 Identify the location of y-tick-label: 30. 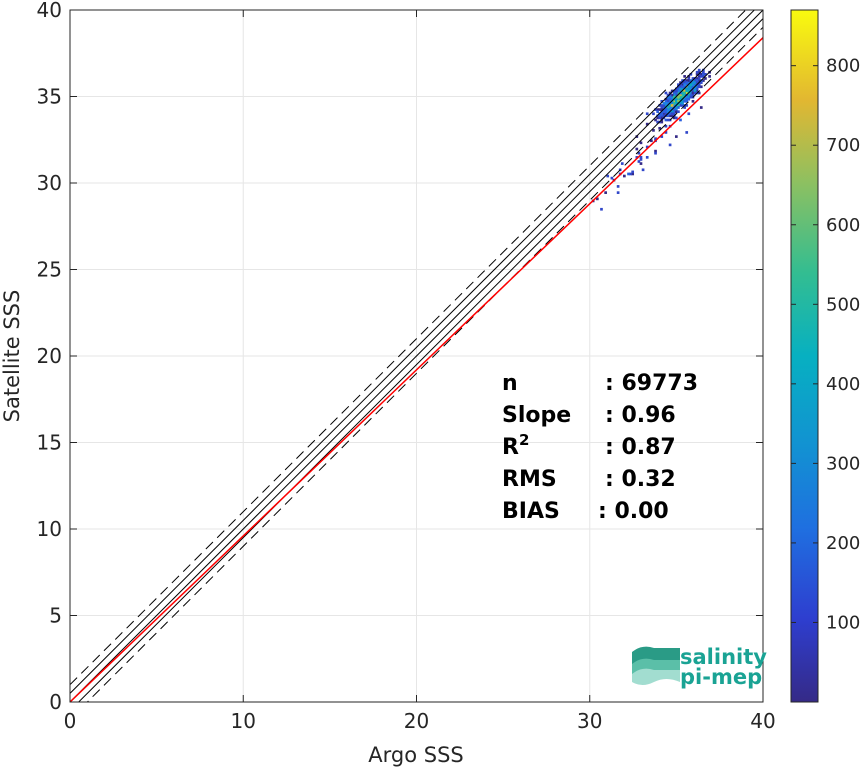
(49, 183).